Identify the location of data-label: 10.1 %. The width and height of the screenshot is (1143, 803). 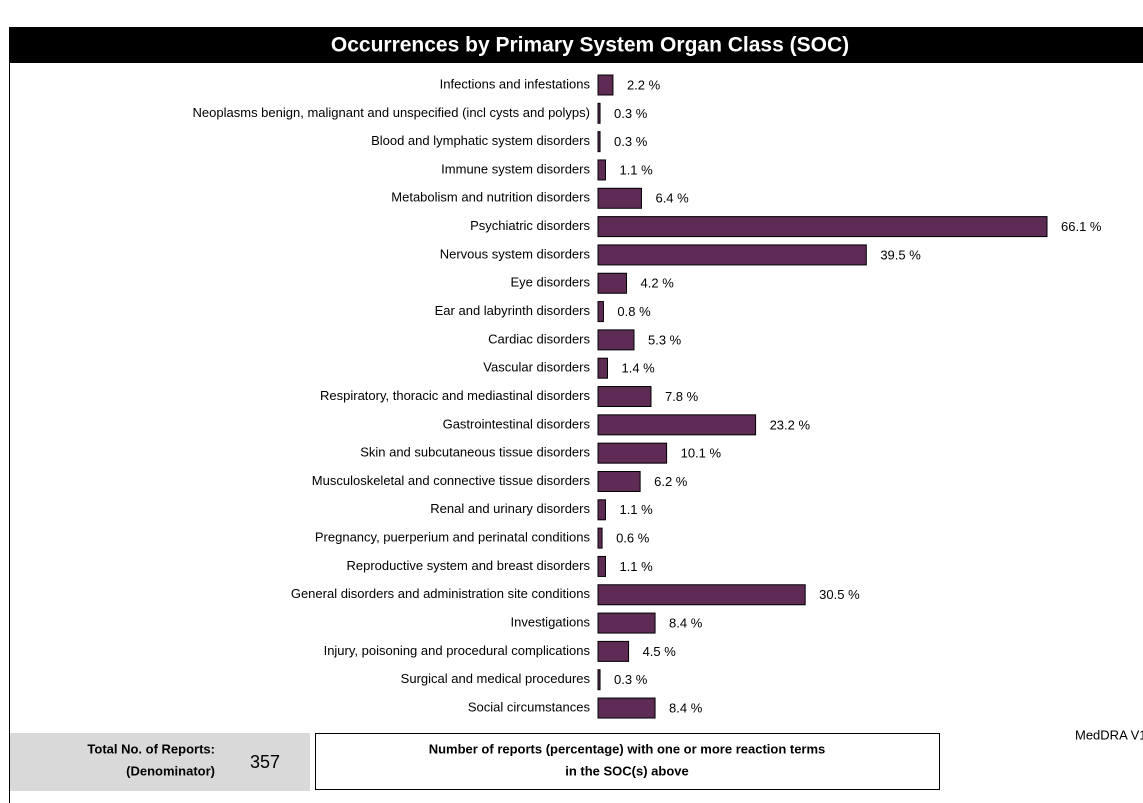
(701, 453).